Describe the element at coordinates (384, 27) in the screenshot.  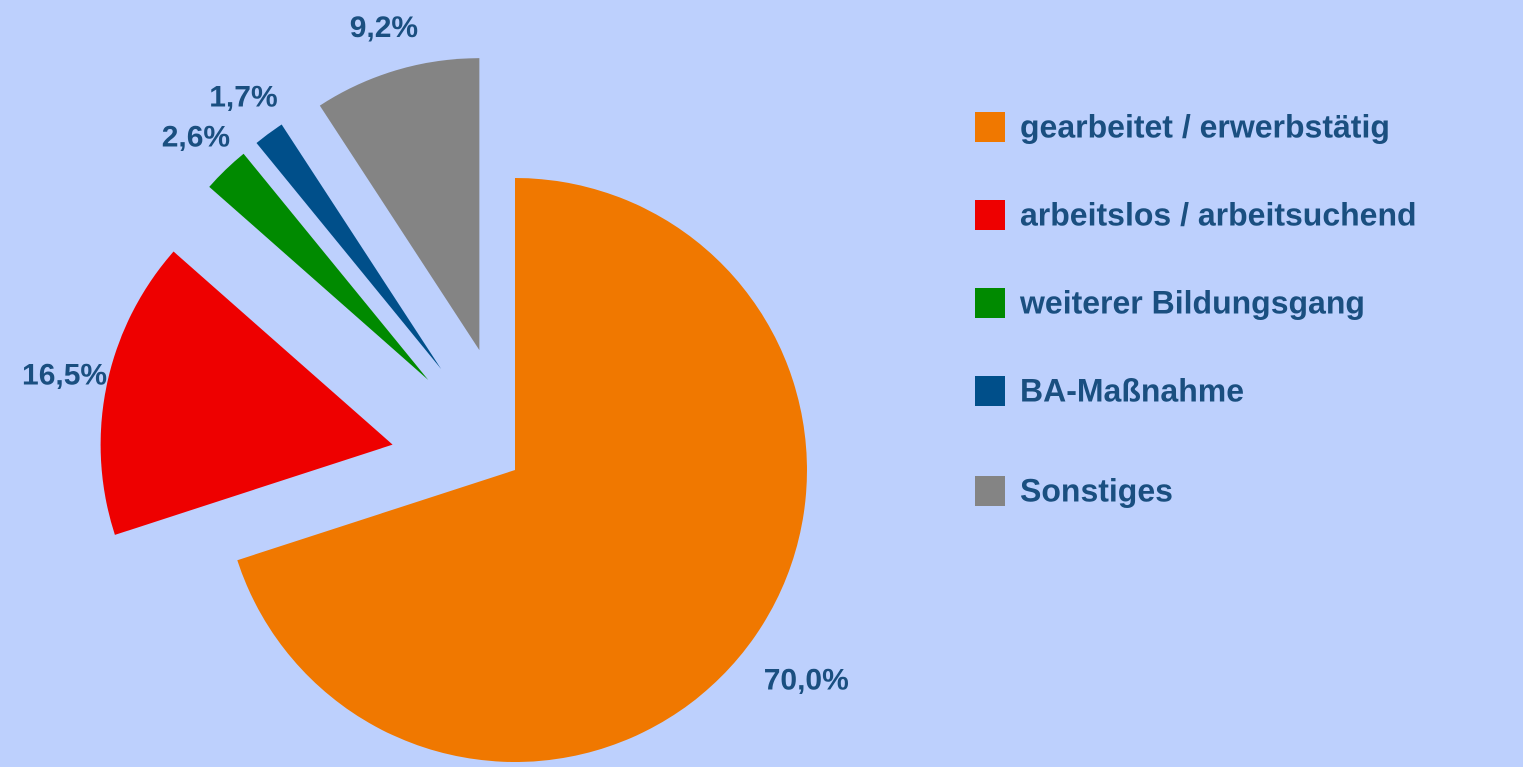
I see `value-label: 9,2%` at that location.